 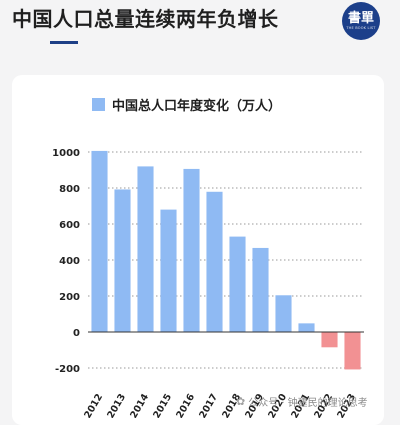 I want to click on logo-text: 書單, so click(x=360, y=18).